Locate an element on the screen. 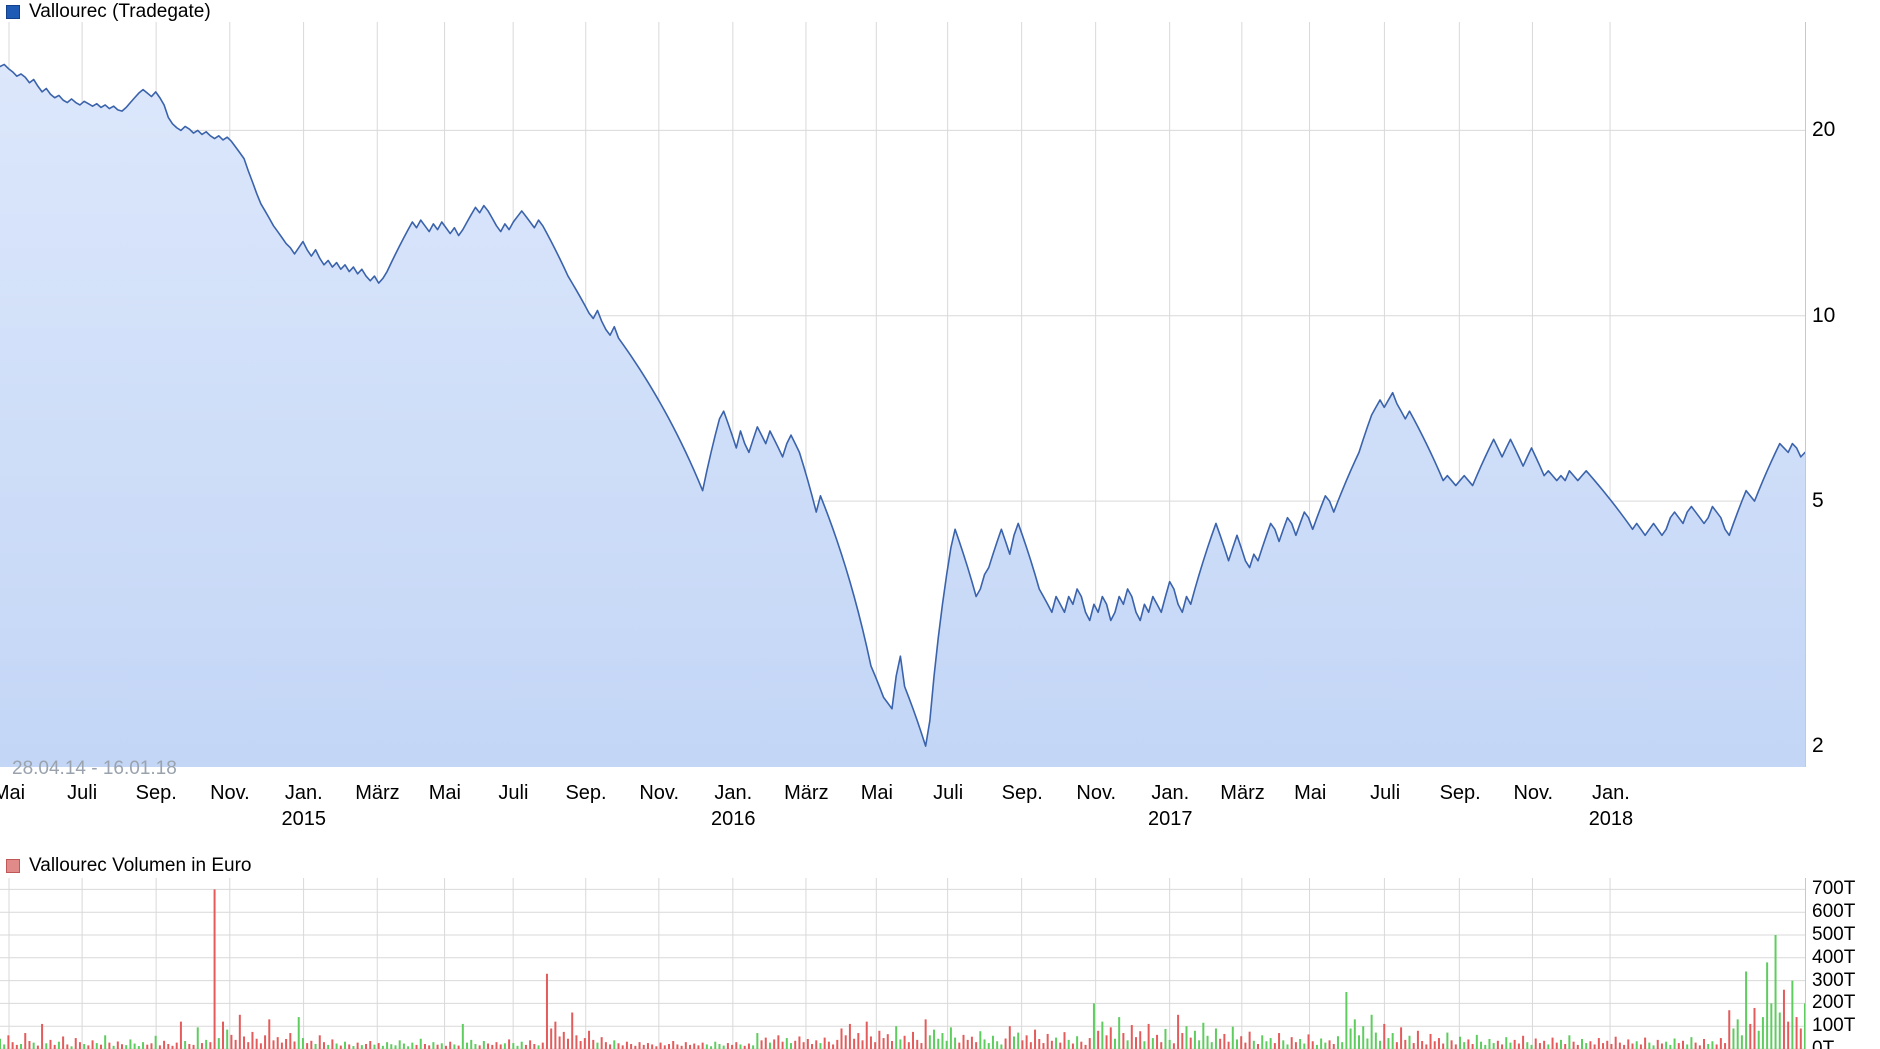  x-axis-tick-label: Jan. 2017 is located at coordinates (1170, 806).